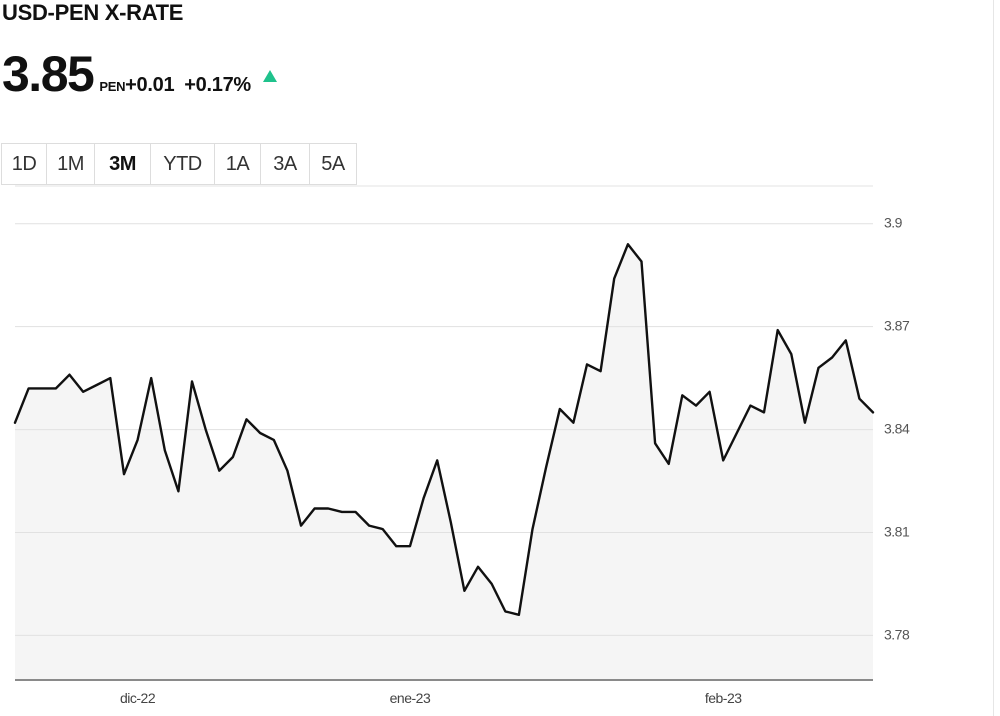 The height and width of the screenshot is (716, 1000). I want to click on y-tick-label: 3.87, so click(897, 326).